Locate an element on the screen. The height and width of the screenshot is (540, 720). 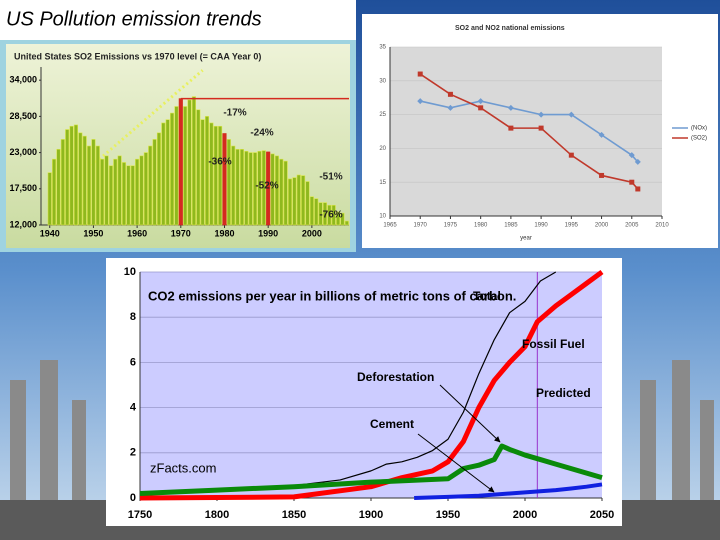
x-tick-label: 1965 is located at coordinates (390, 226).